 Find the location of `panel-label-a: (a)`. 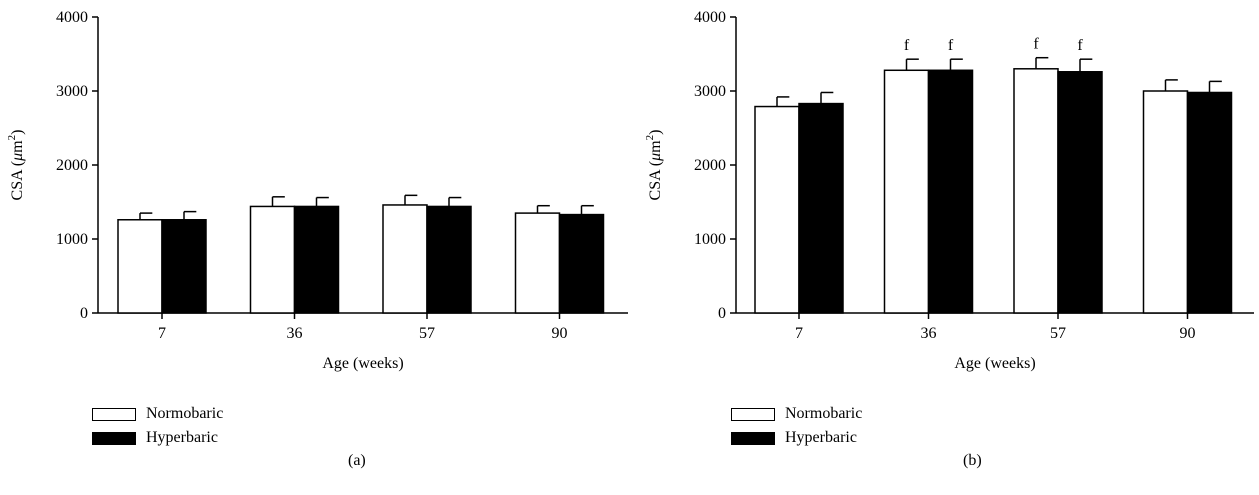

panel-label-a: (a) is located at coordinates (357, 460).